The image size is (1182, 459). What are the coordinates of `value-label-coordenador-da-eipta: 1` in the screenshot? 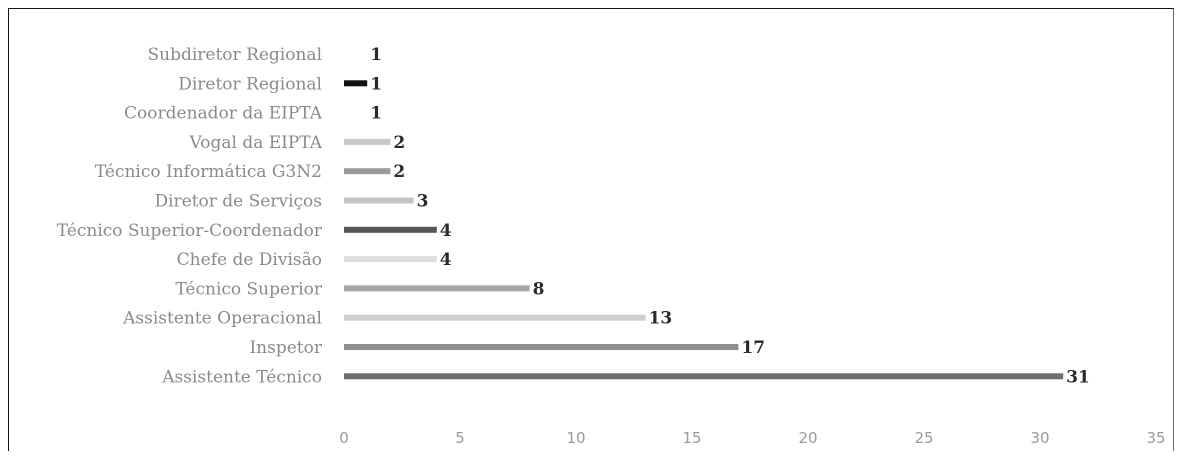 It's located at (376, 114).